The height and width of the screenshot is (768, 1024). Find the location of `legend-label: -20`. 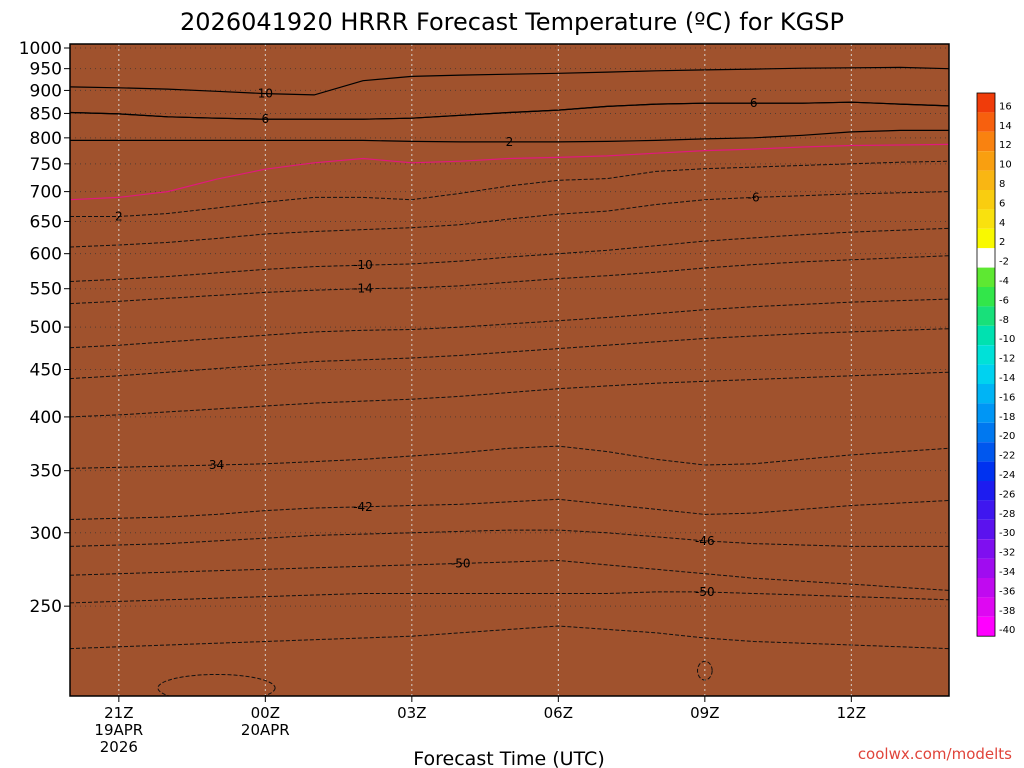

legend-label: -20 is located at coordinates (1007, 436).